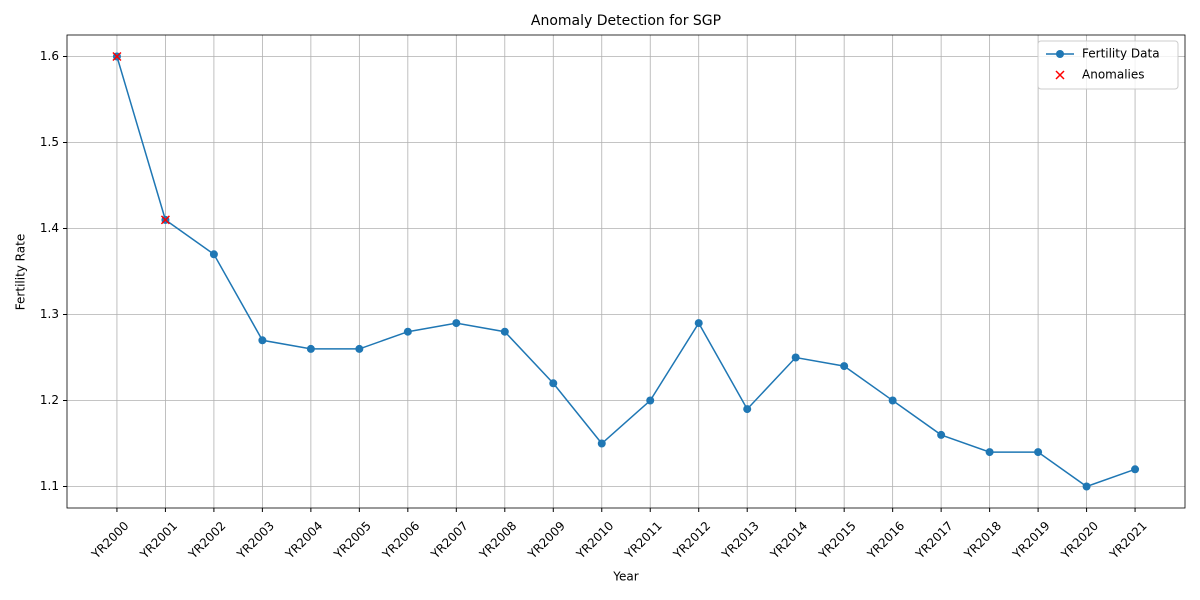 This screenshot has height=600, width=1200. What do you see at coordinates (49, 142) in the screenshot?
I see `y-tick-label: 1.5` at bounding box center [49, 142].